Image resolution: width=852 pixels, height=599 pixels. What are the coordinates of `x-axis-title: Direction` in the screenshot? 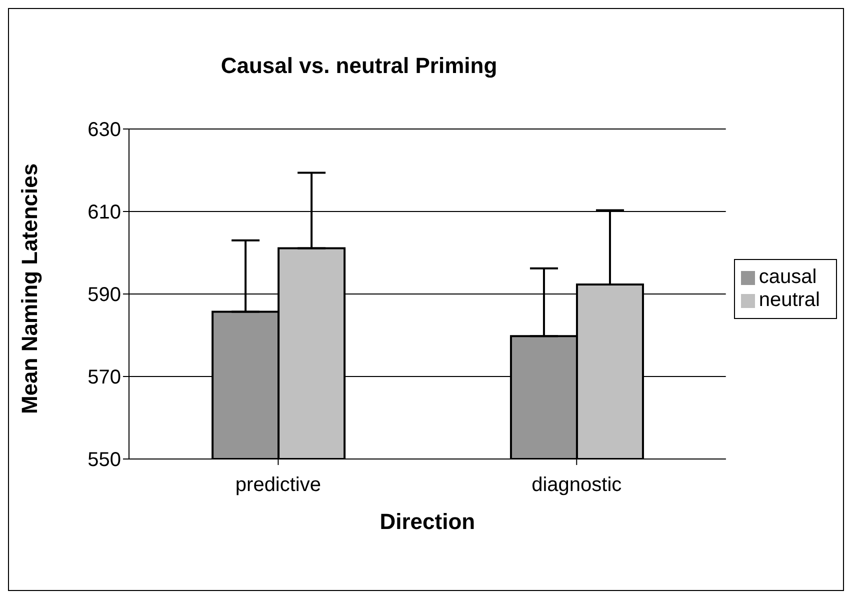 It's located at (428, 521).